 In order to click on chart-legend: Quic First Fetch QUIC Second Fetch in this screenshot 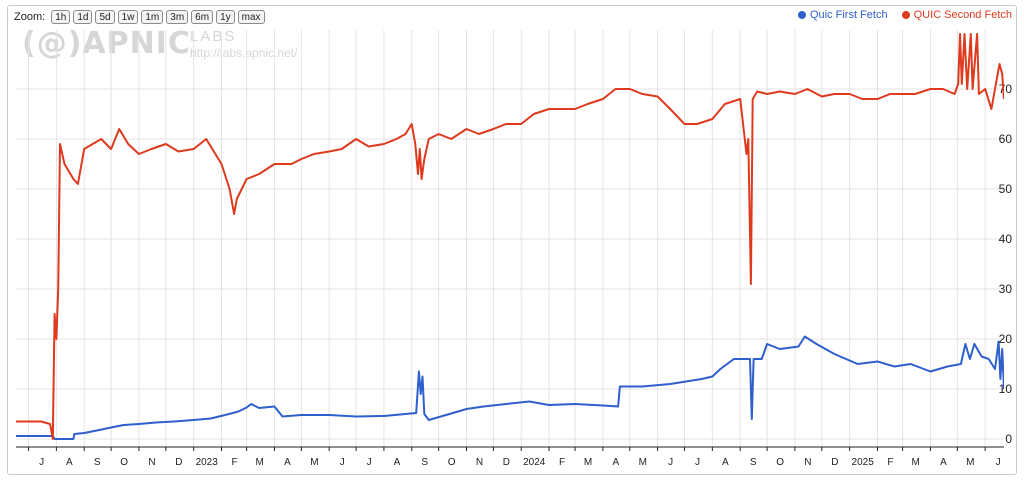, I will do `click(904, 15)`.